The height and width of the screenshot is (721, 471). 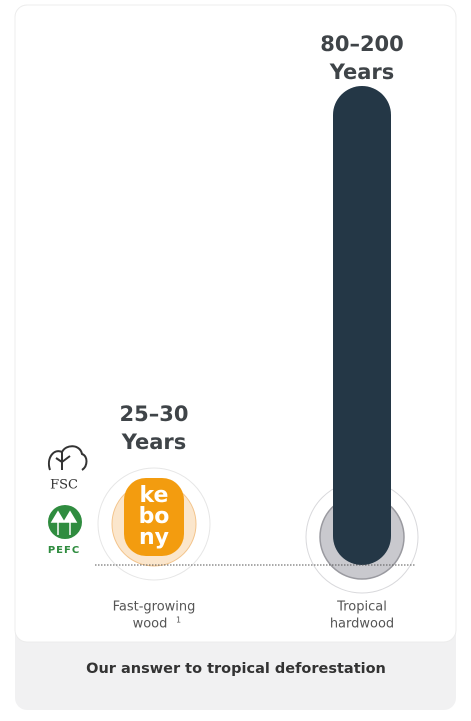 I want to click on range: 25–30, so click(x=154, y=414).